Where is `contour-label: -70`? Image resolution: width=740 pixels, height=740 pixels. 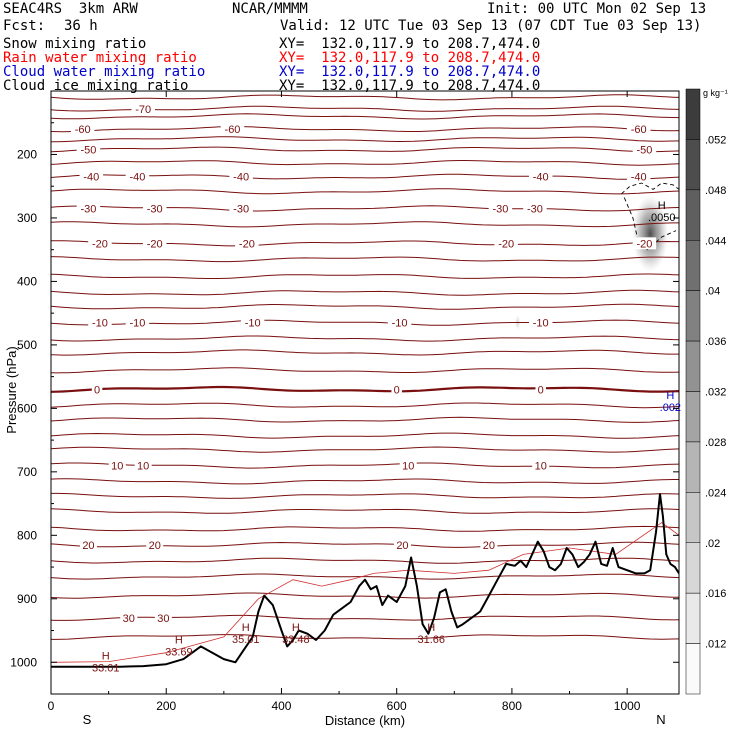
contour-label: -70 is located at coordinates (143, 110).